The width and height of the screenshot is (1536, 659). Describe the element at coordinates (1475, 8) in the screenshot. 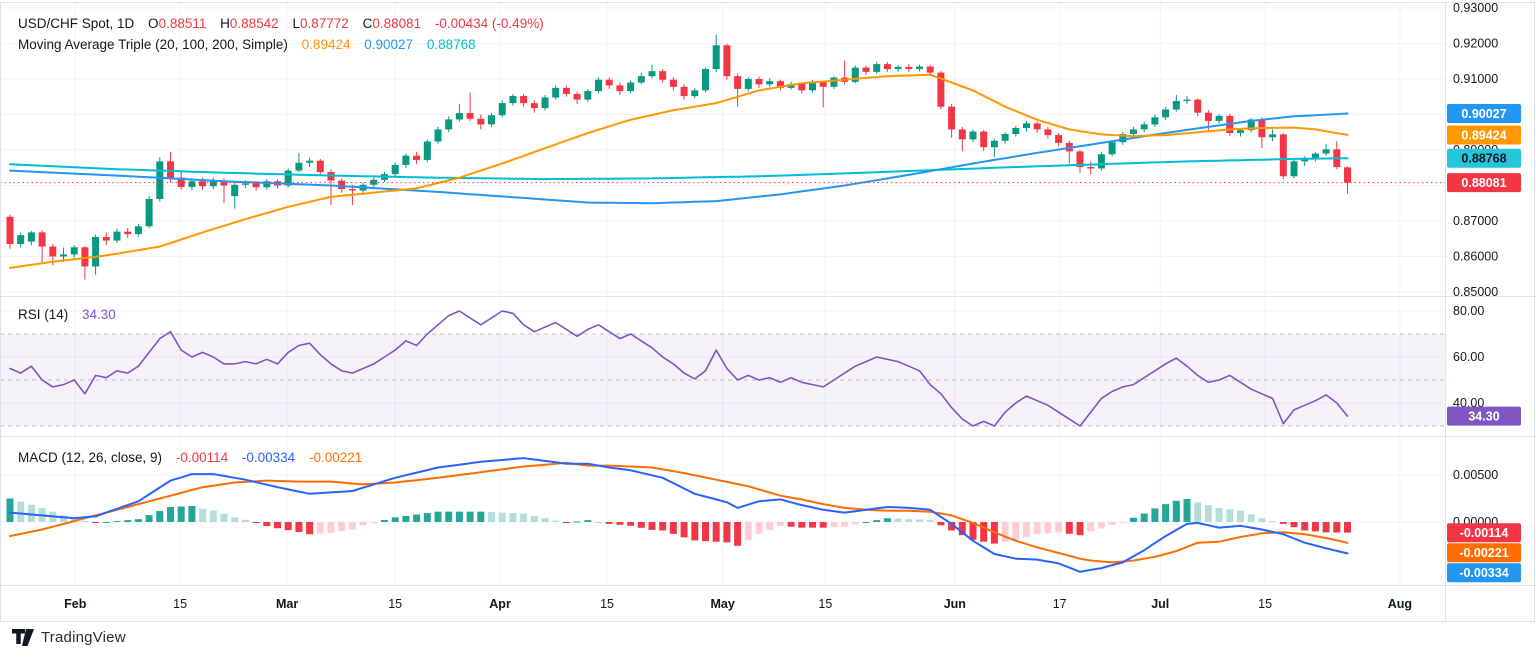

I see `axis-label: 0.93000` at that location.